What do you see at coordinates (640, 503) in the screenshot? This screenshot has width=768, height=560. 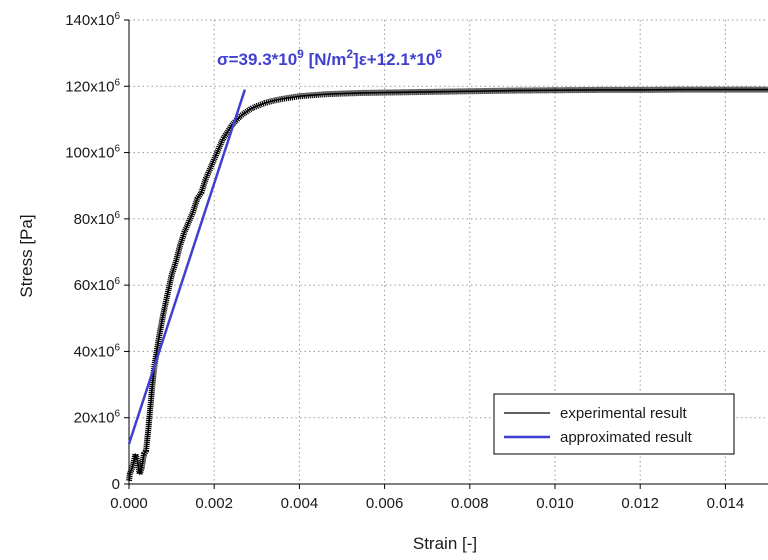 I see `x-tick-label: 0.012` at bounding box center [640, 503].